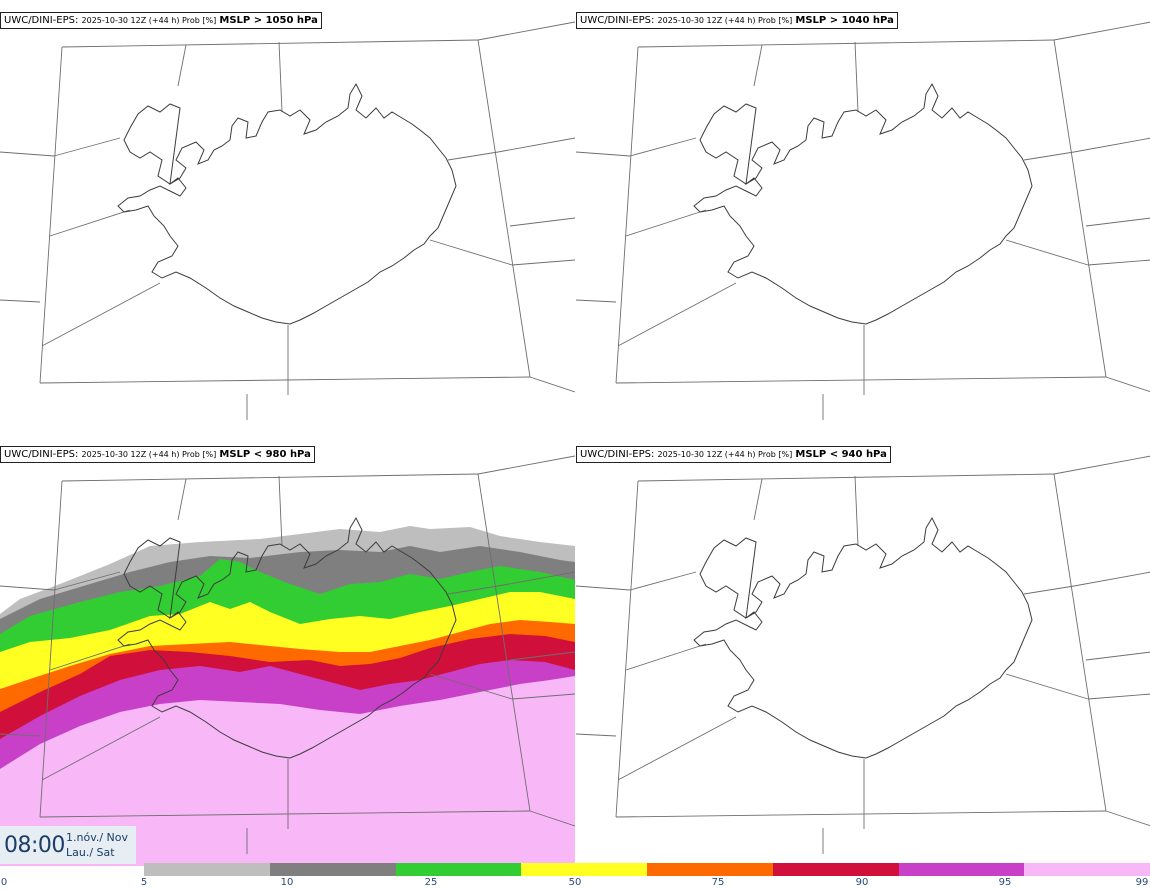 The width and height of the screenshot is (1150, 891). Describe the element at coordinates (287, 882) in the screenshot. I see `legend-label: 10` at that location.